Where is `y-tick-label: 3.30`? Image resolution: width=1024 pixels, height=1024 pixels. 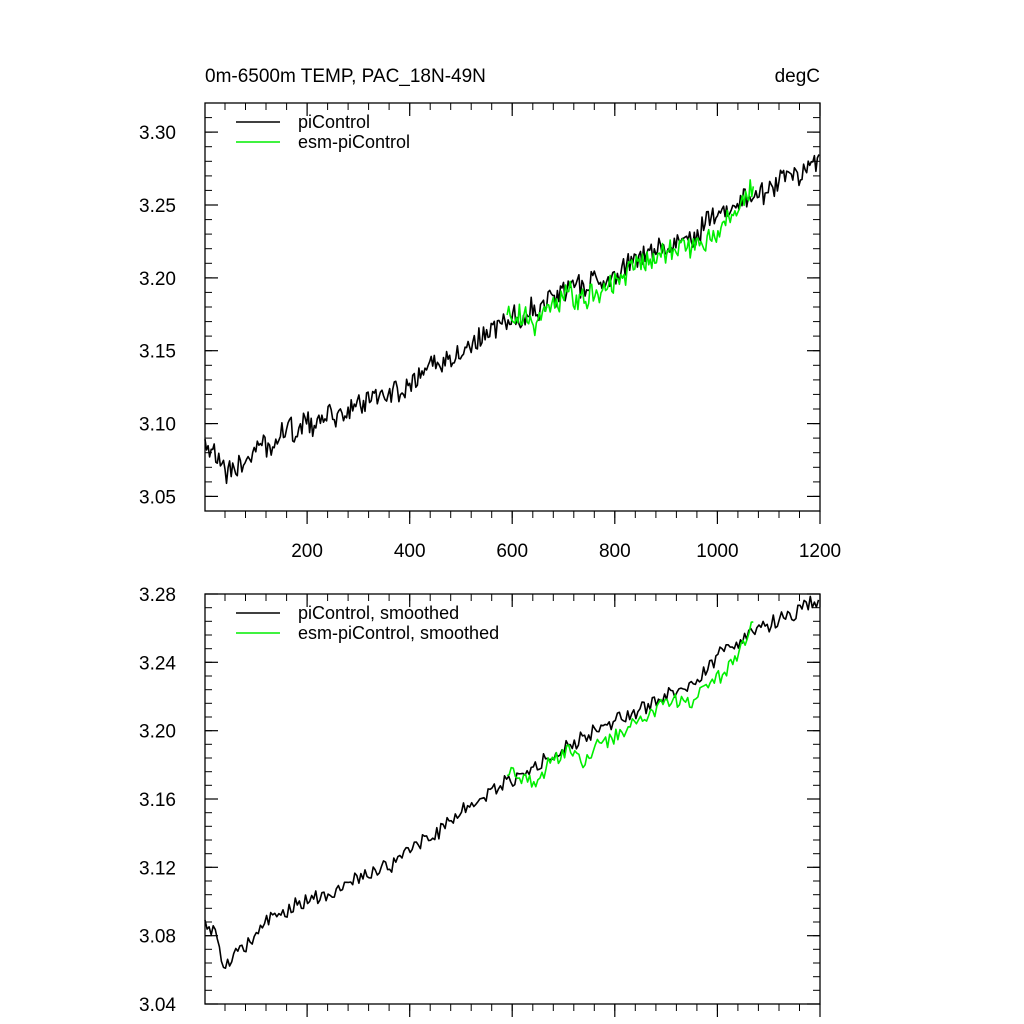
y-tick-label: 3.30 is located at coordinates (157, 133).